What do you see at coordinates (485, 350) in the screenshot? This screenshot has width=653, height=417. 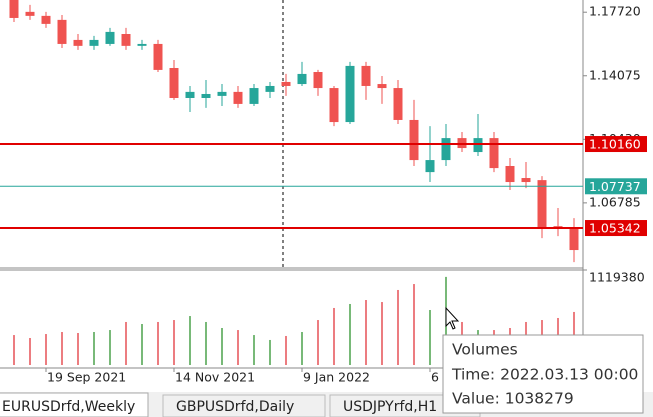 I see `tooltip-title: Volumes` at bounding box center [485, 350].